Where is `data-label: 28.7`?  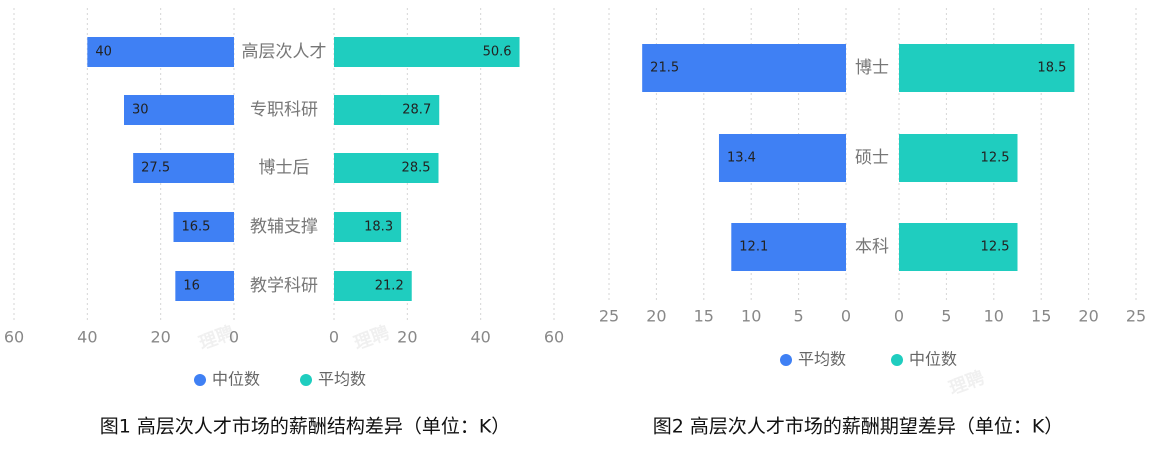 data-label: 28.7 is located at coordinates (416, 110).